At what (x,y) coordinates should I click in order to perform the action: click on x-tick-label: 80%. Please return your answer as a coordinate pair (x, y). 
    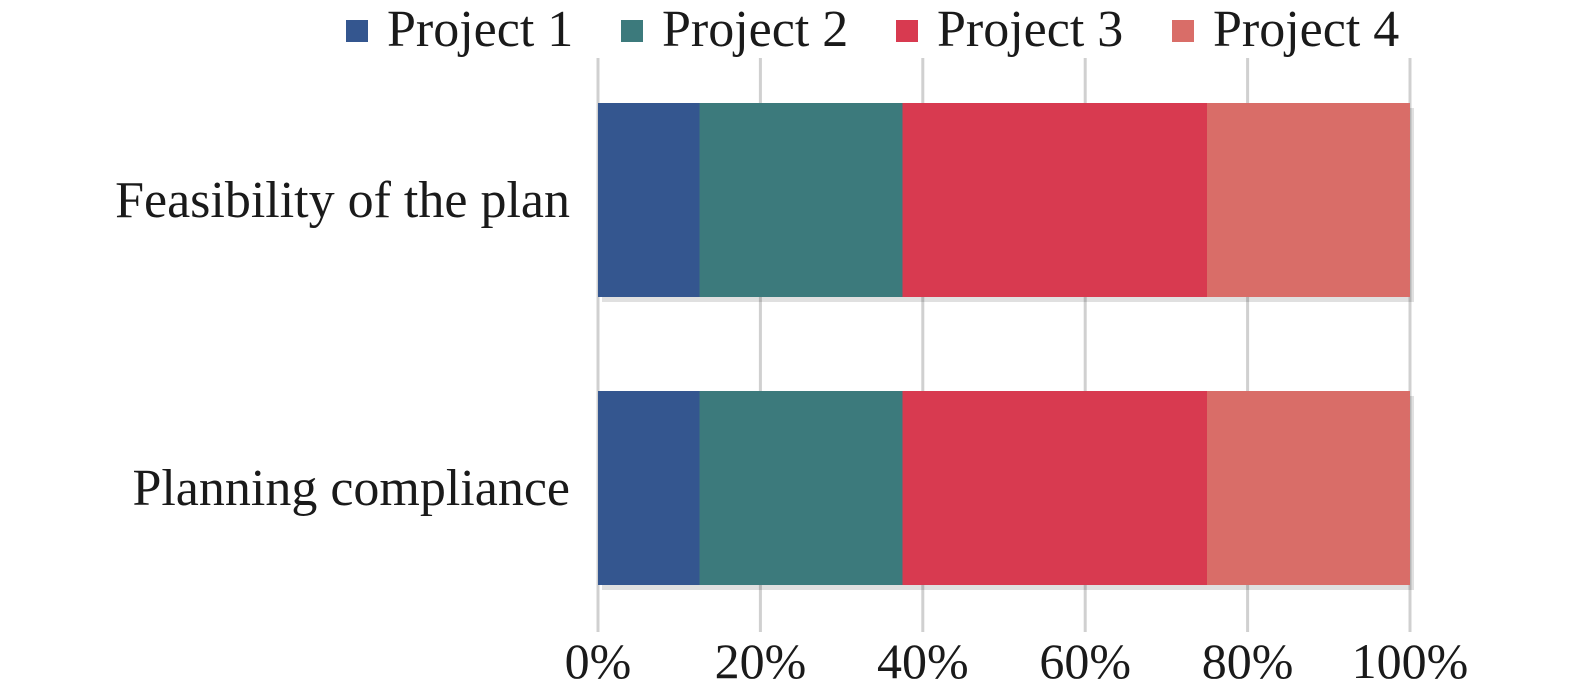
    Looking at the image, I should click on (1248, 661).